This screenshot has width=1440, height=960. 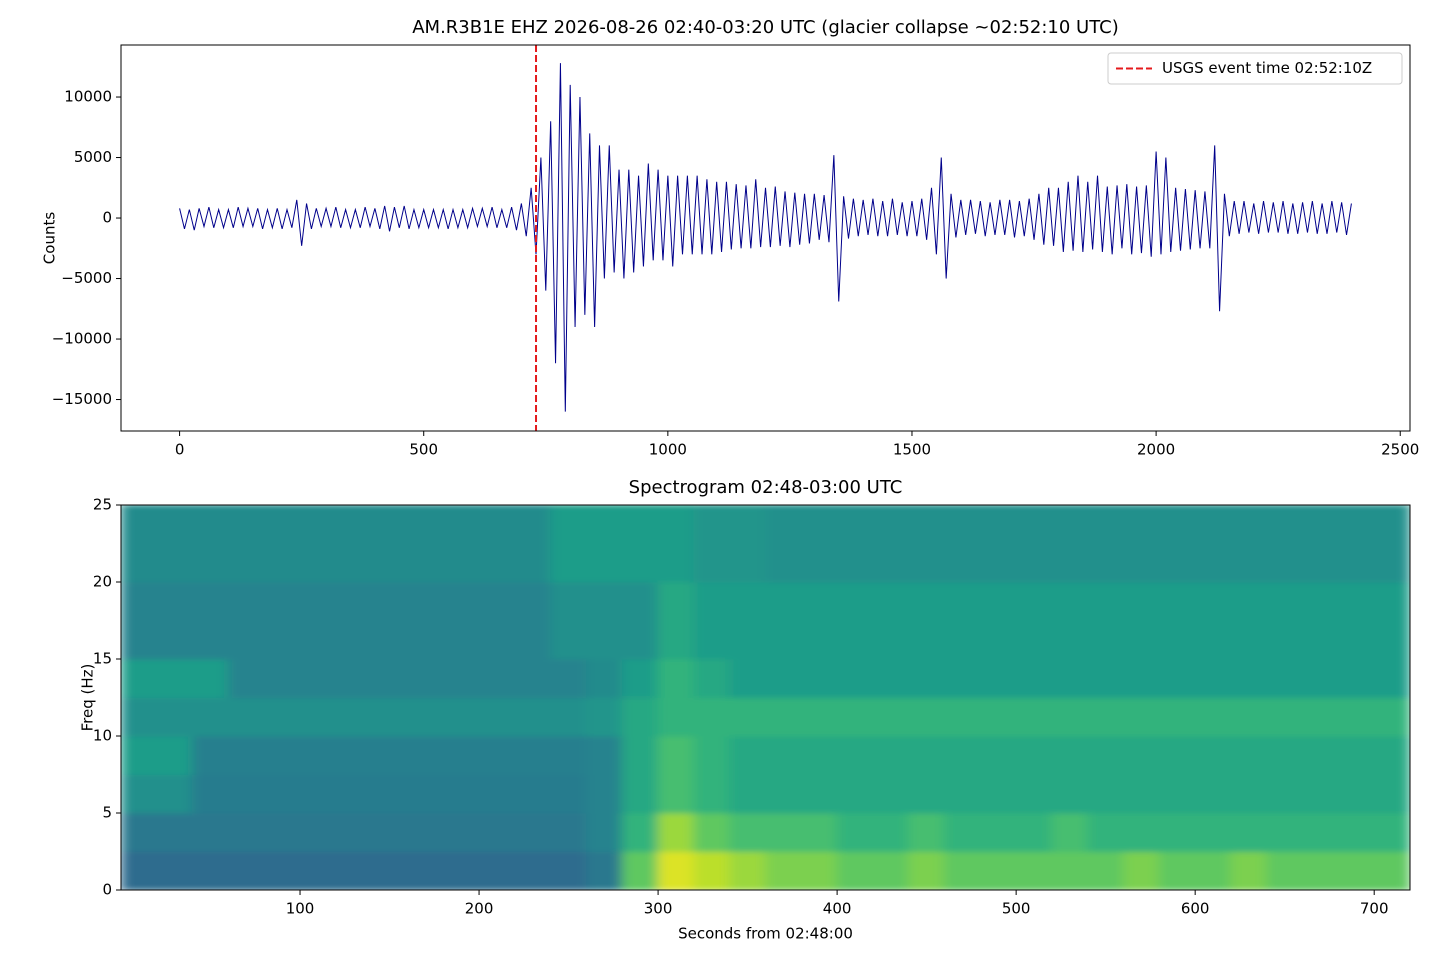 I want to click on x-tick-label: 2000, so click(x=1156, y=450).